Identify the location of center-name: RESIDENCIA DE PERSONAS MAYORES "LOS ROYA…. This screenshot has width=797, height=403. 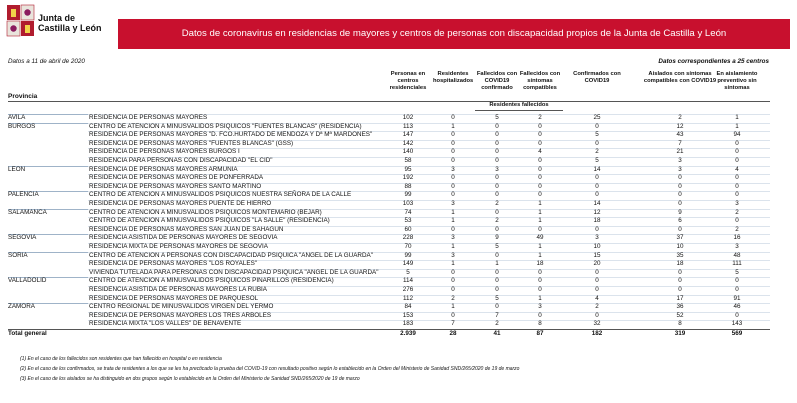
(173, 264).